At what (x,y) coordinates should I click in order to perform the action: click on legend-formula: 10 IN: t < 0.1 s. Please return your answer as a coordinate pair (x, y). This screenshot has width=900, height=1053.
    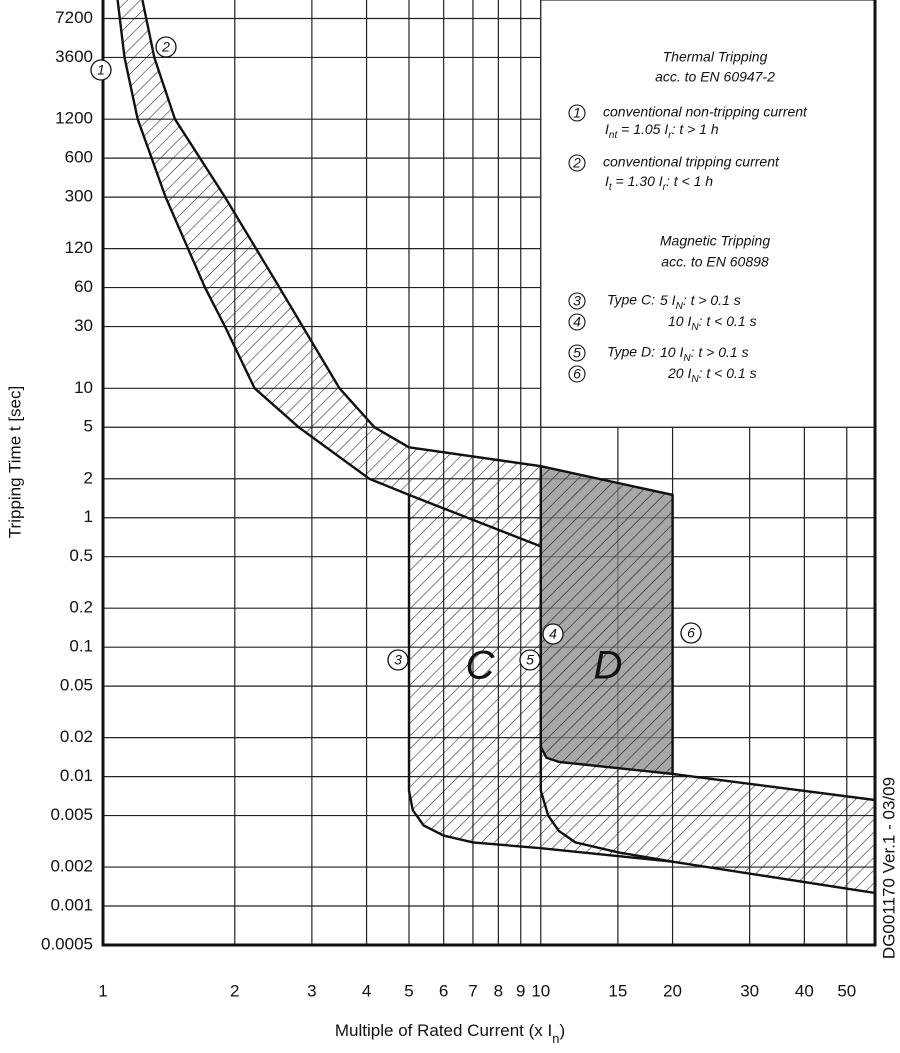
    Looking at the image, I should click on (712, 323).